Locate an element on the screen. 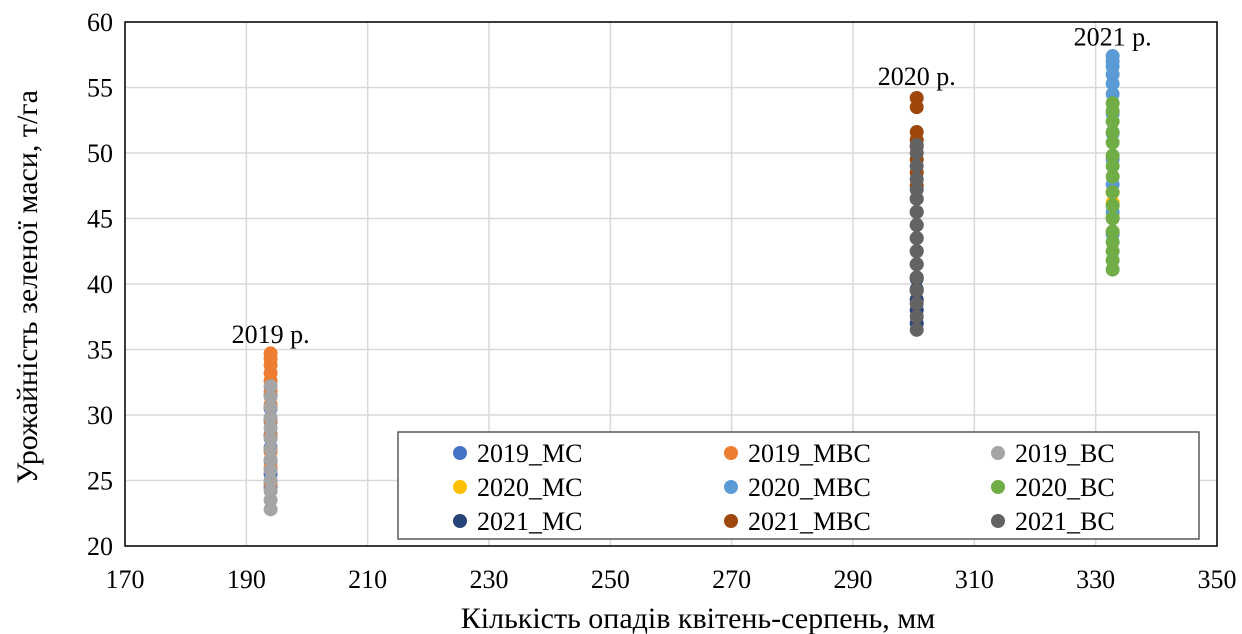 The height and width of the screenshot is (634, 1242). y-tick-label: 20 is located at coordinates (100, 546).